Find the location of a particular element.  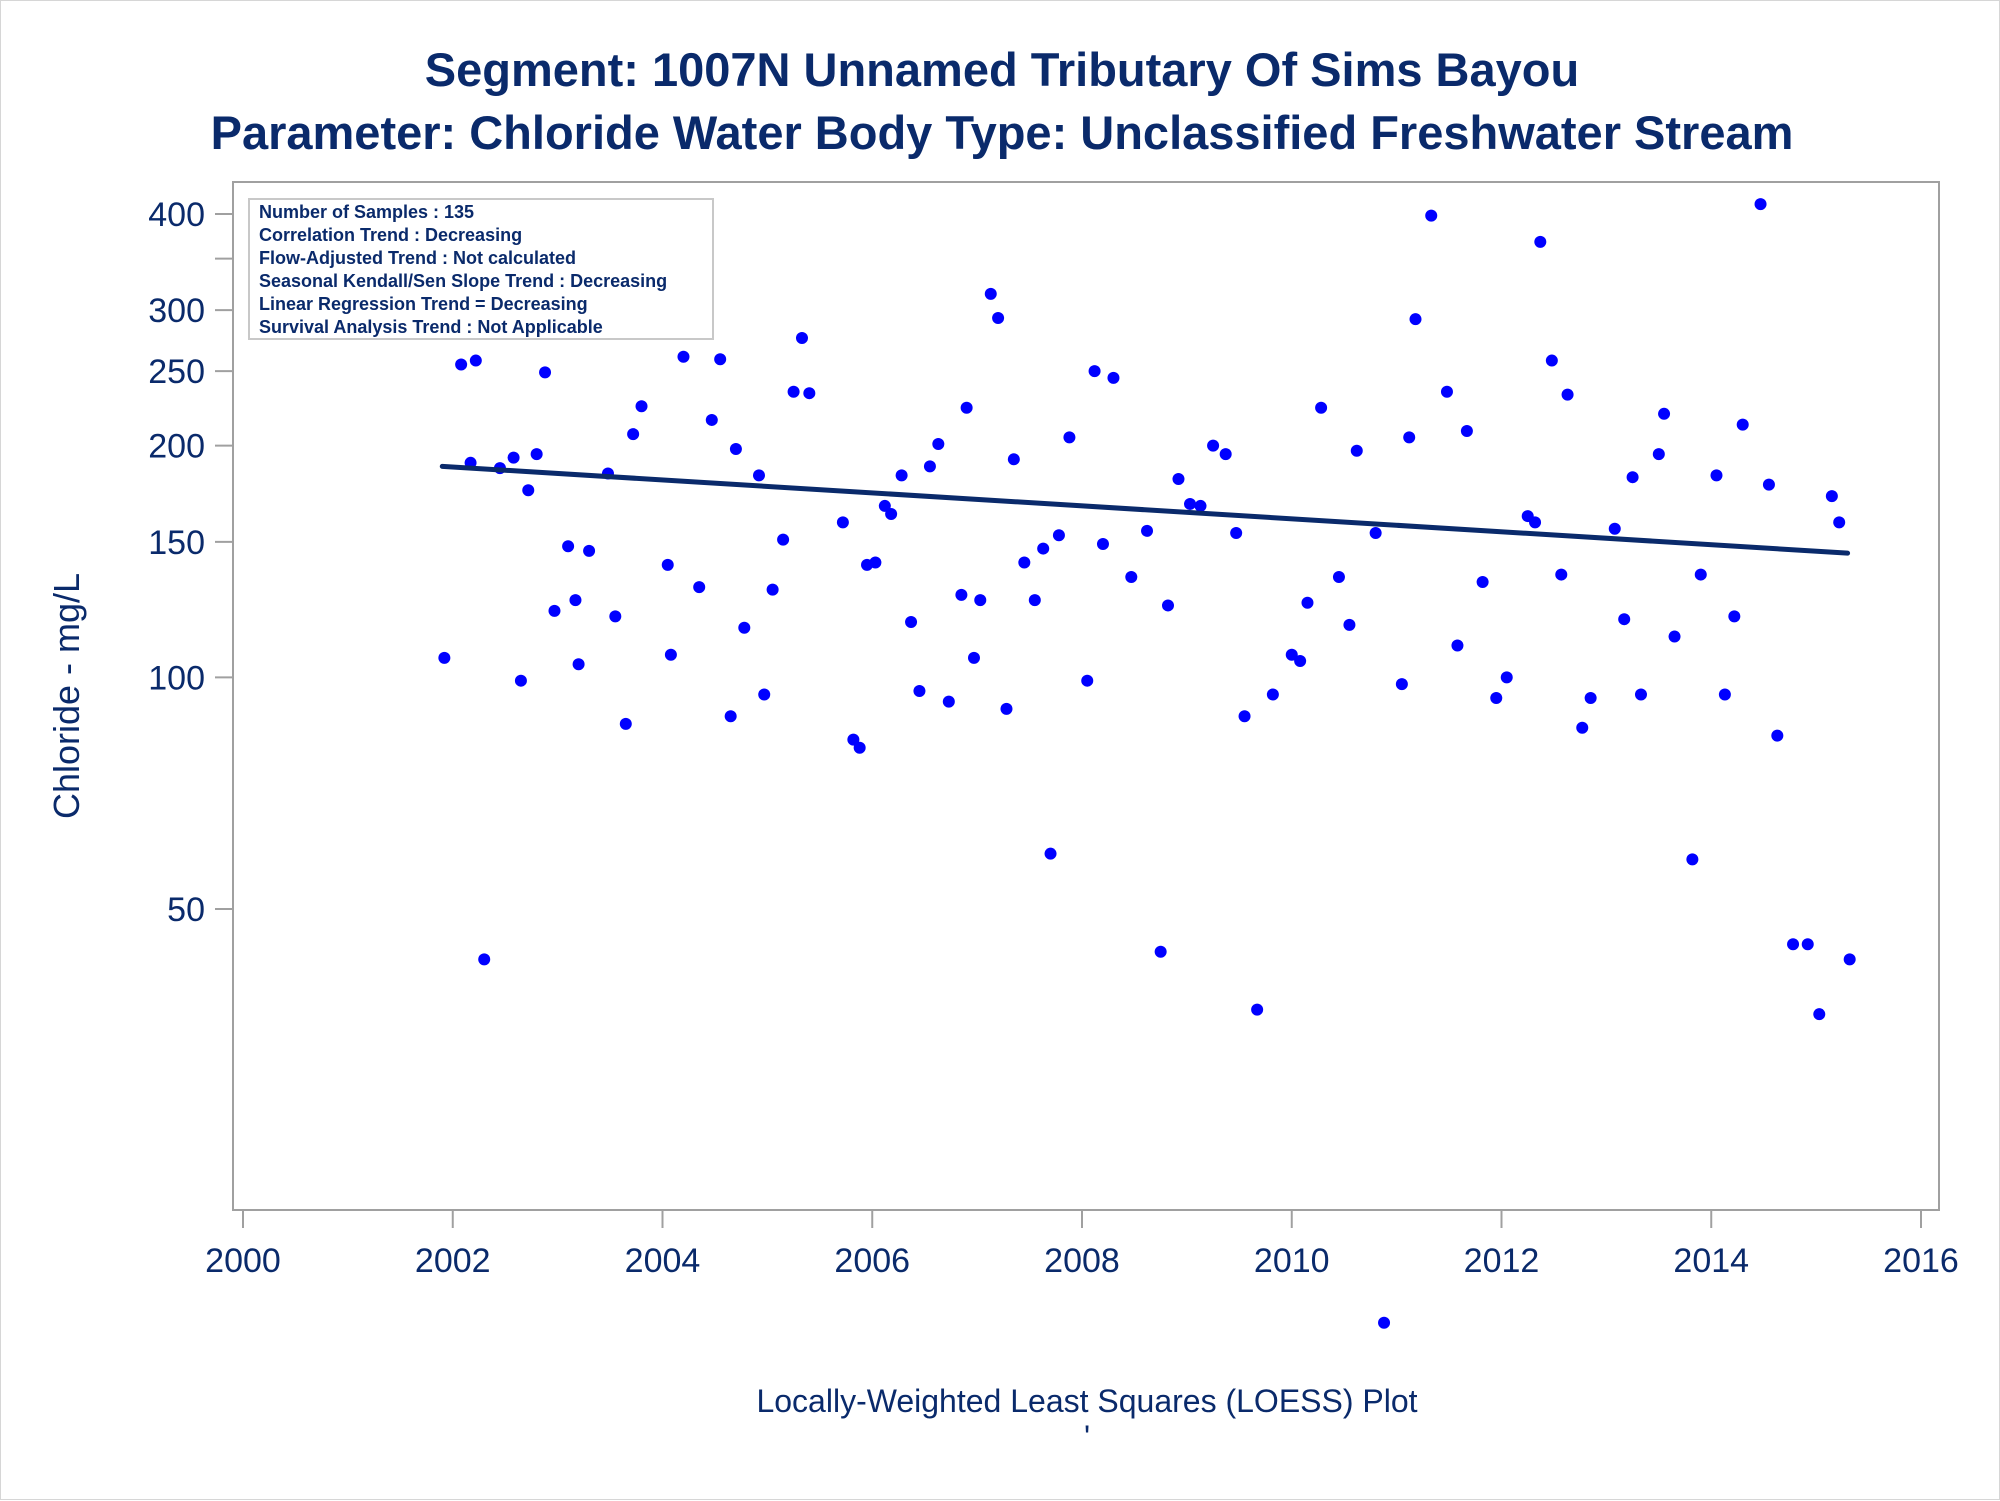

x-tick-label: 2010 is located at coordinates (1292, 1261).